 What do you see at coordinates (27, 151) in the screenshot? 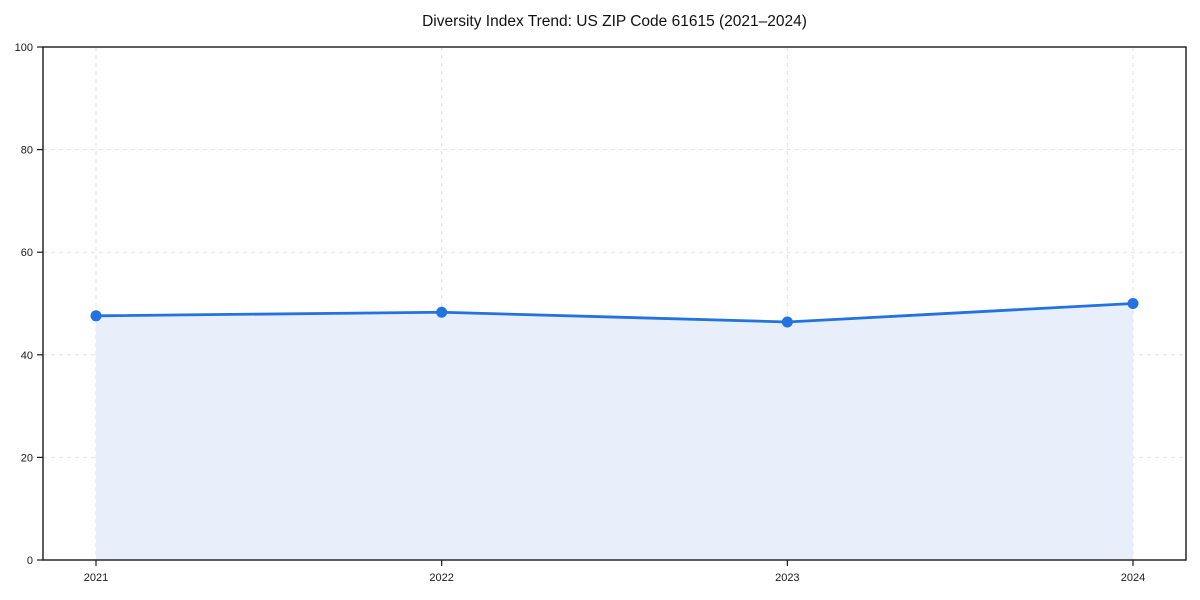
I see `y-tick-label: 80` at bounding box center [27, 151].